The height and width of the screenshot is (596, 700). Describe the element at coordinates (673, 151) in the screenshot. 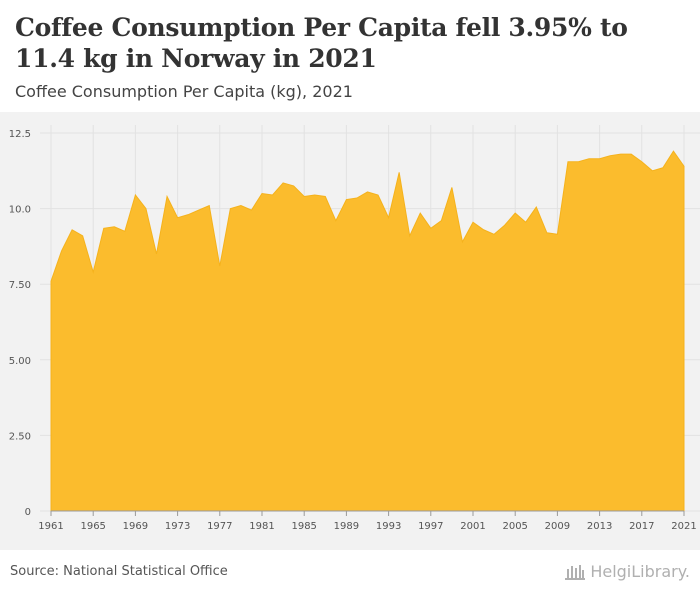

I see `data-point: 2020: 11.9` at that location.